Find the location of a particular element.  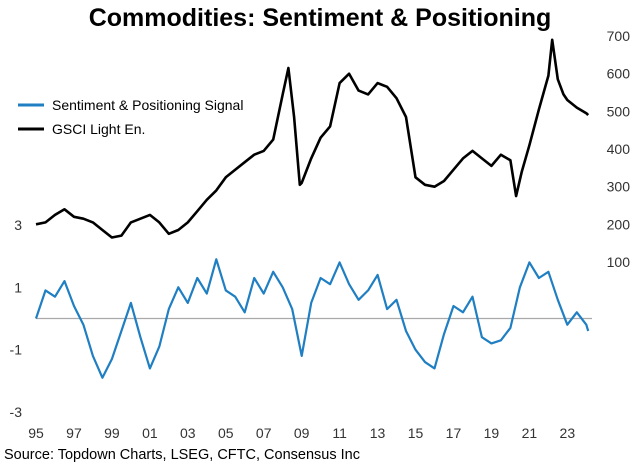

right-tick-label: 600 is located at coordinates (619, 74).